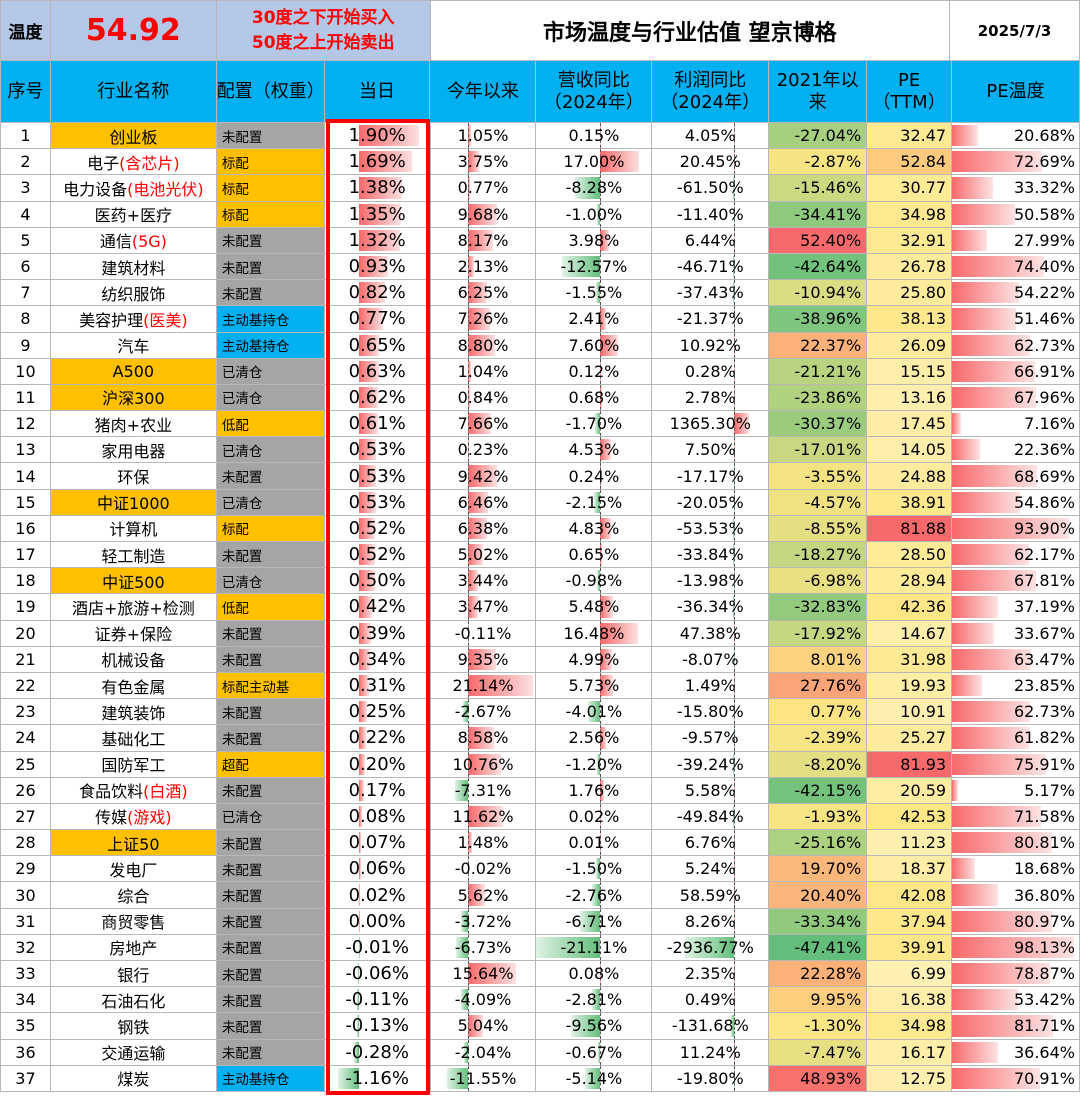 This screenshot has height=1098, width=1080. I want to click on pe-ttm: 17.45, so click(909, 424).